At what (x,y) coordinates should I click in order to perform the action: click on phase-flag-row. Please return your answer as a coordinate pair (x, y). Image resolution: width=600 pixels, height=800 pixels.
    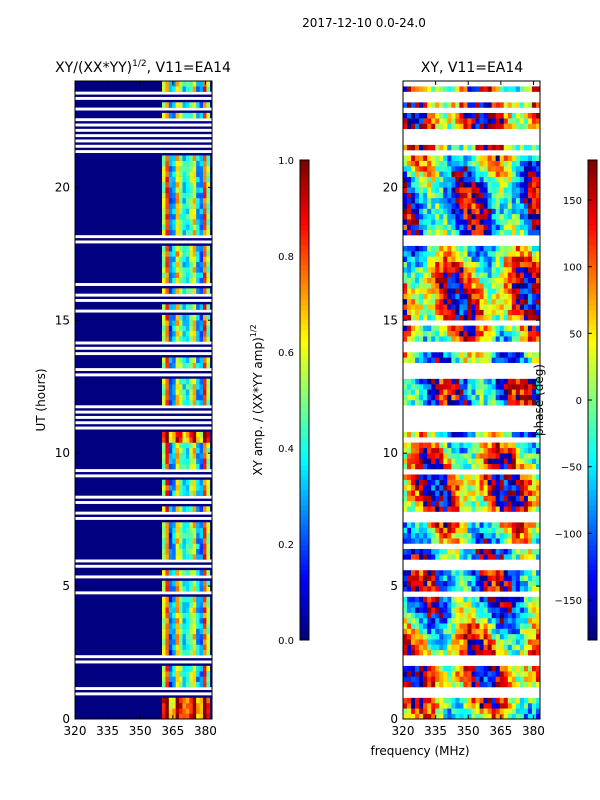
    Looking at the image, I should click on (471, 695).